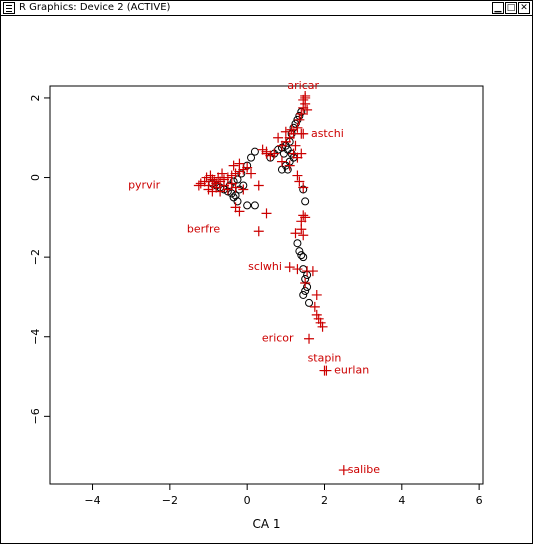 Image resolution: width=533 pixels, height=544 pixels. What do you see at coordinates (35, 337) in the screenshot?
I see `y-tick-label: −4` at bounding box center [35, 337].